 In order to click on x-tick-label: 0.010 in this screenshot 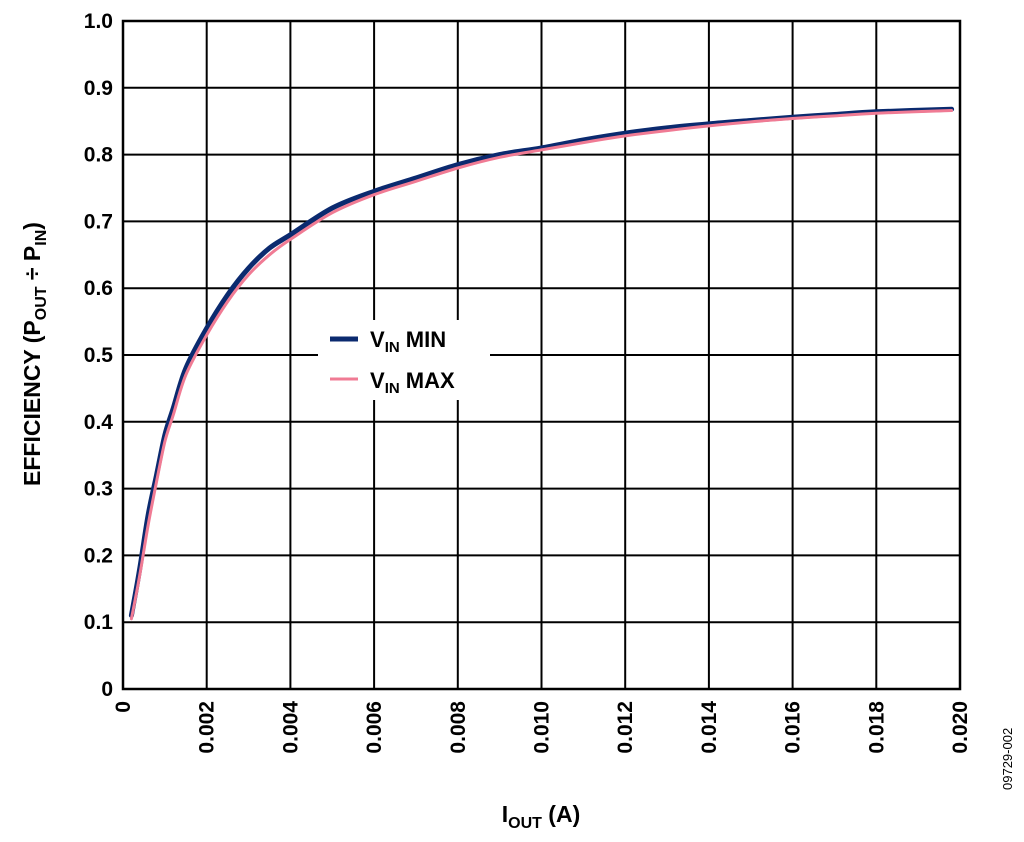, I will do `click(542, 727)`.